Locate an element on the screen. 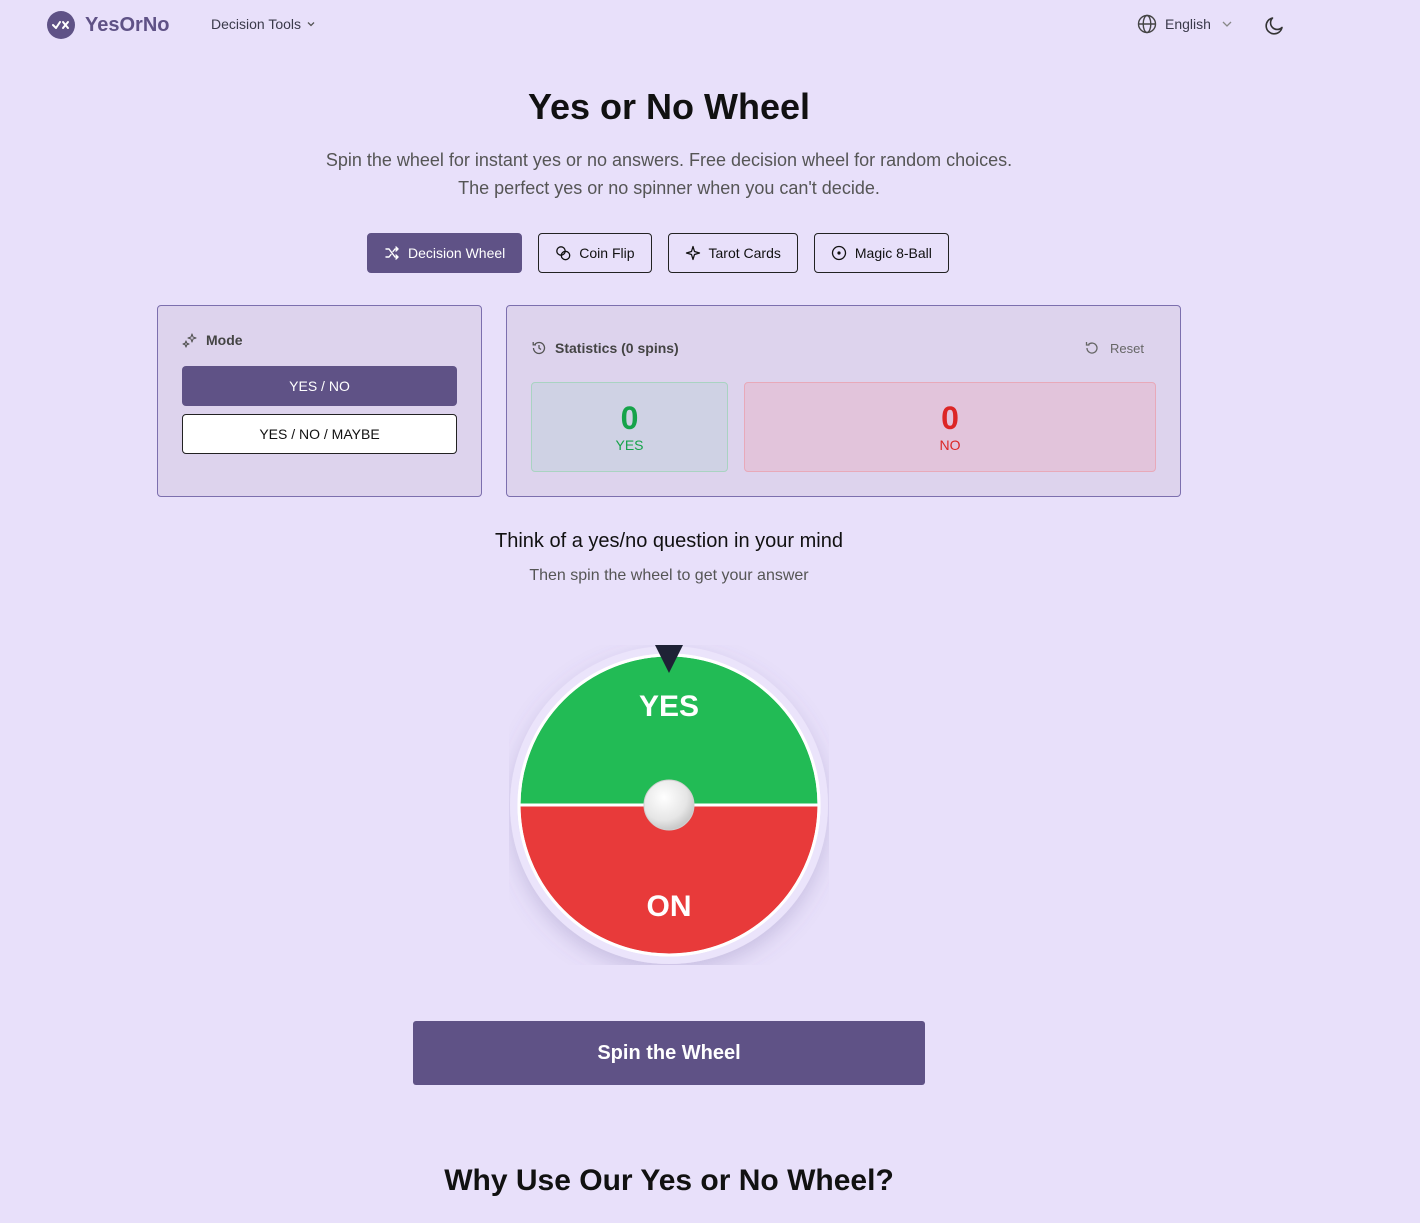 The width and height of the screenshot is (1420, 1223). tab-magic-8-ball: Magic 8-Ball is located at coordinates (881, 253).